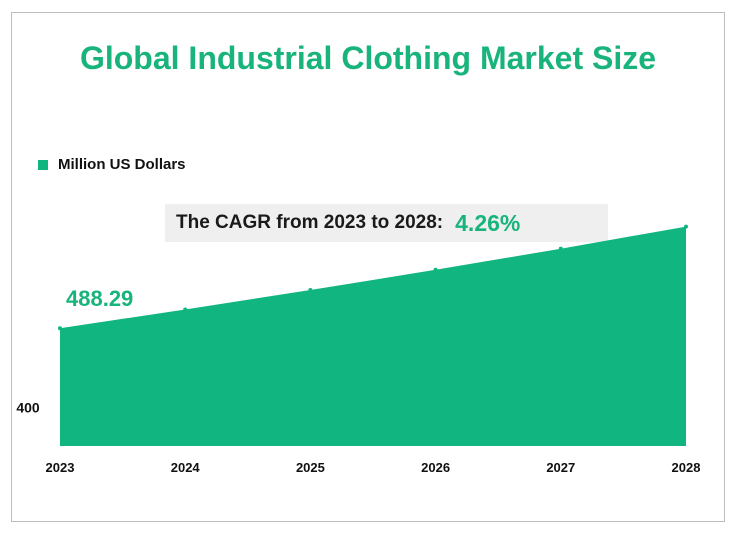 Image resolution: width=736 pixels, height=544 pixels. I want to click on cagr-box: The CAGR from 2023 to 2028: 4.26%, so click(386, 223).